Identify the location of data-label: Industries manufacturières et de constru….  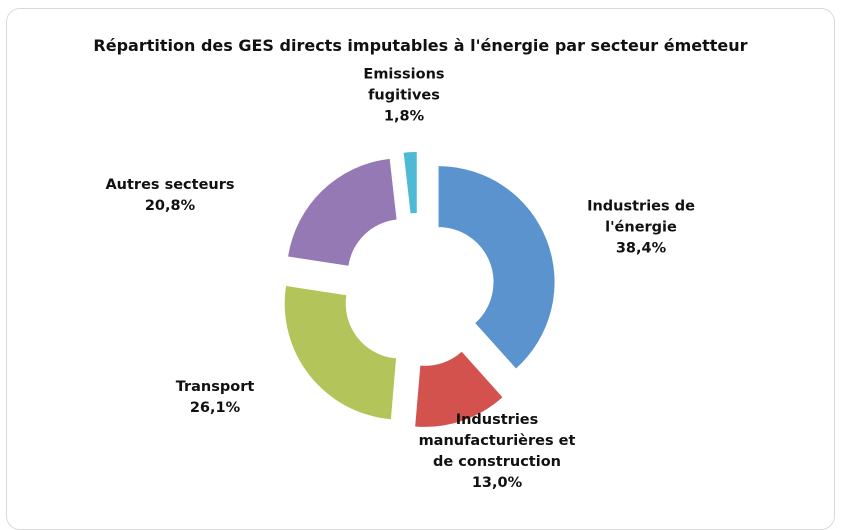
(497, 452).